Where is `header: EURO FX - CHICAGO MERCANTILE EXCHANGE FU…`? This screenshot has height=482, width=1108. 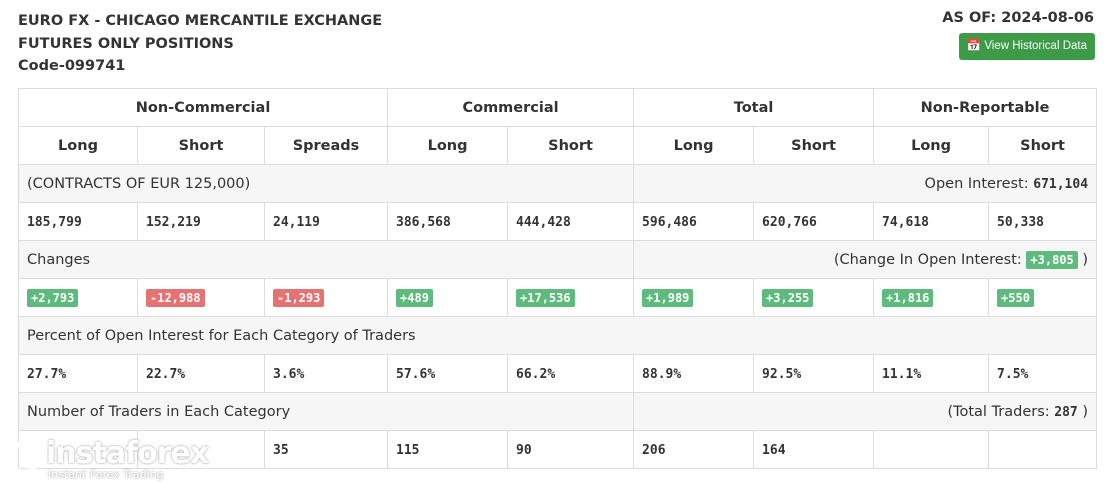
header: EURO FX - CHICAGO MERCANTILE EXCHANGE FU… is located at coordinates (200, 44).